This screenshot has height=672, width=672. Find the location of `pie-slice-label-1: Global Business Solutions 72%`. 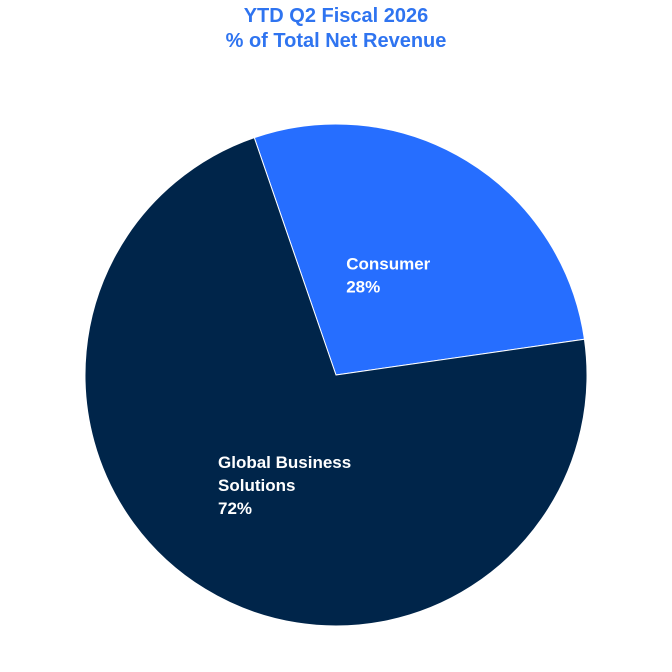

pie-slice-label-1: Global Business Solutions 72% is located at coordinates (284, 485).